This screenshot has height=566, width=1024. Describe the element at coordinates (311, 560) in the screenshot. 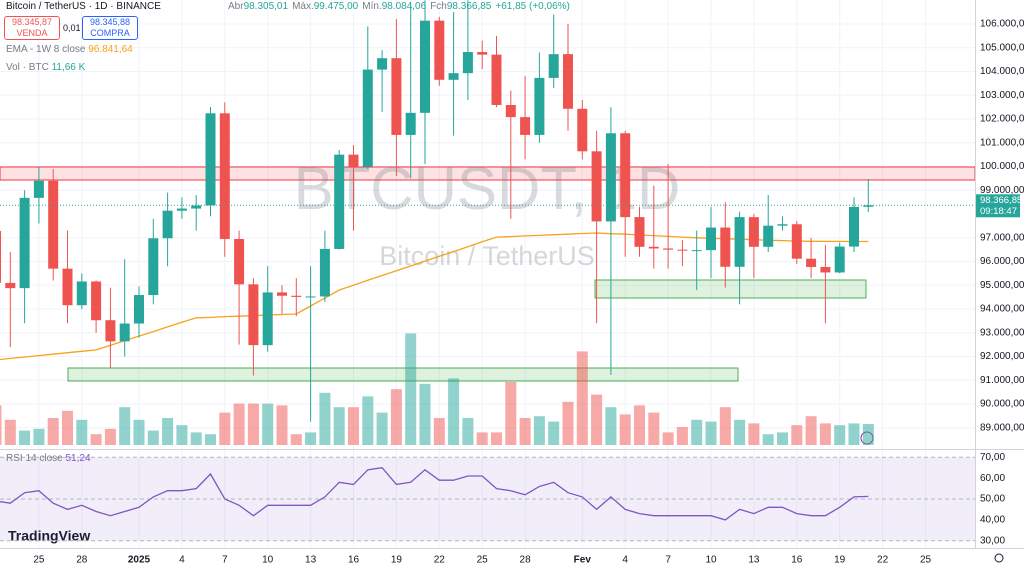

I see `x-tick-label: 13` at that location.